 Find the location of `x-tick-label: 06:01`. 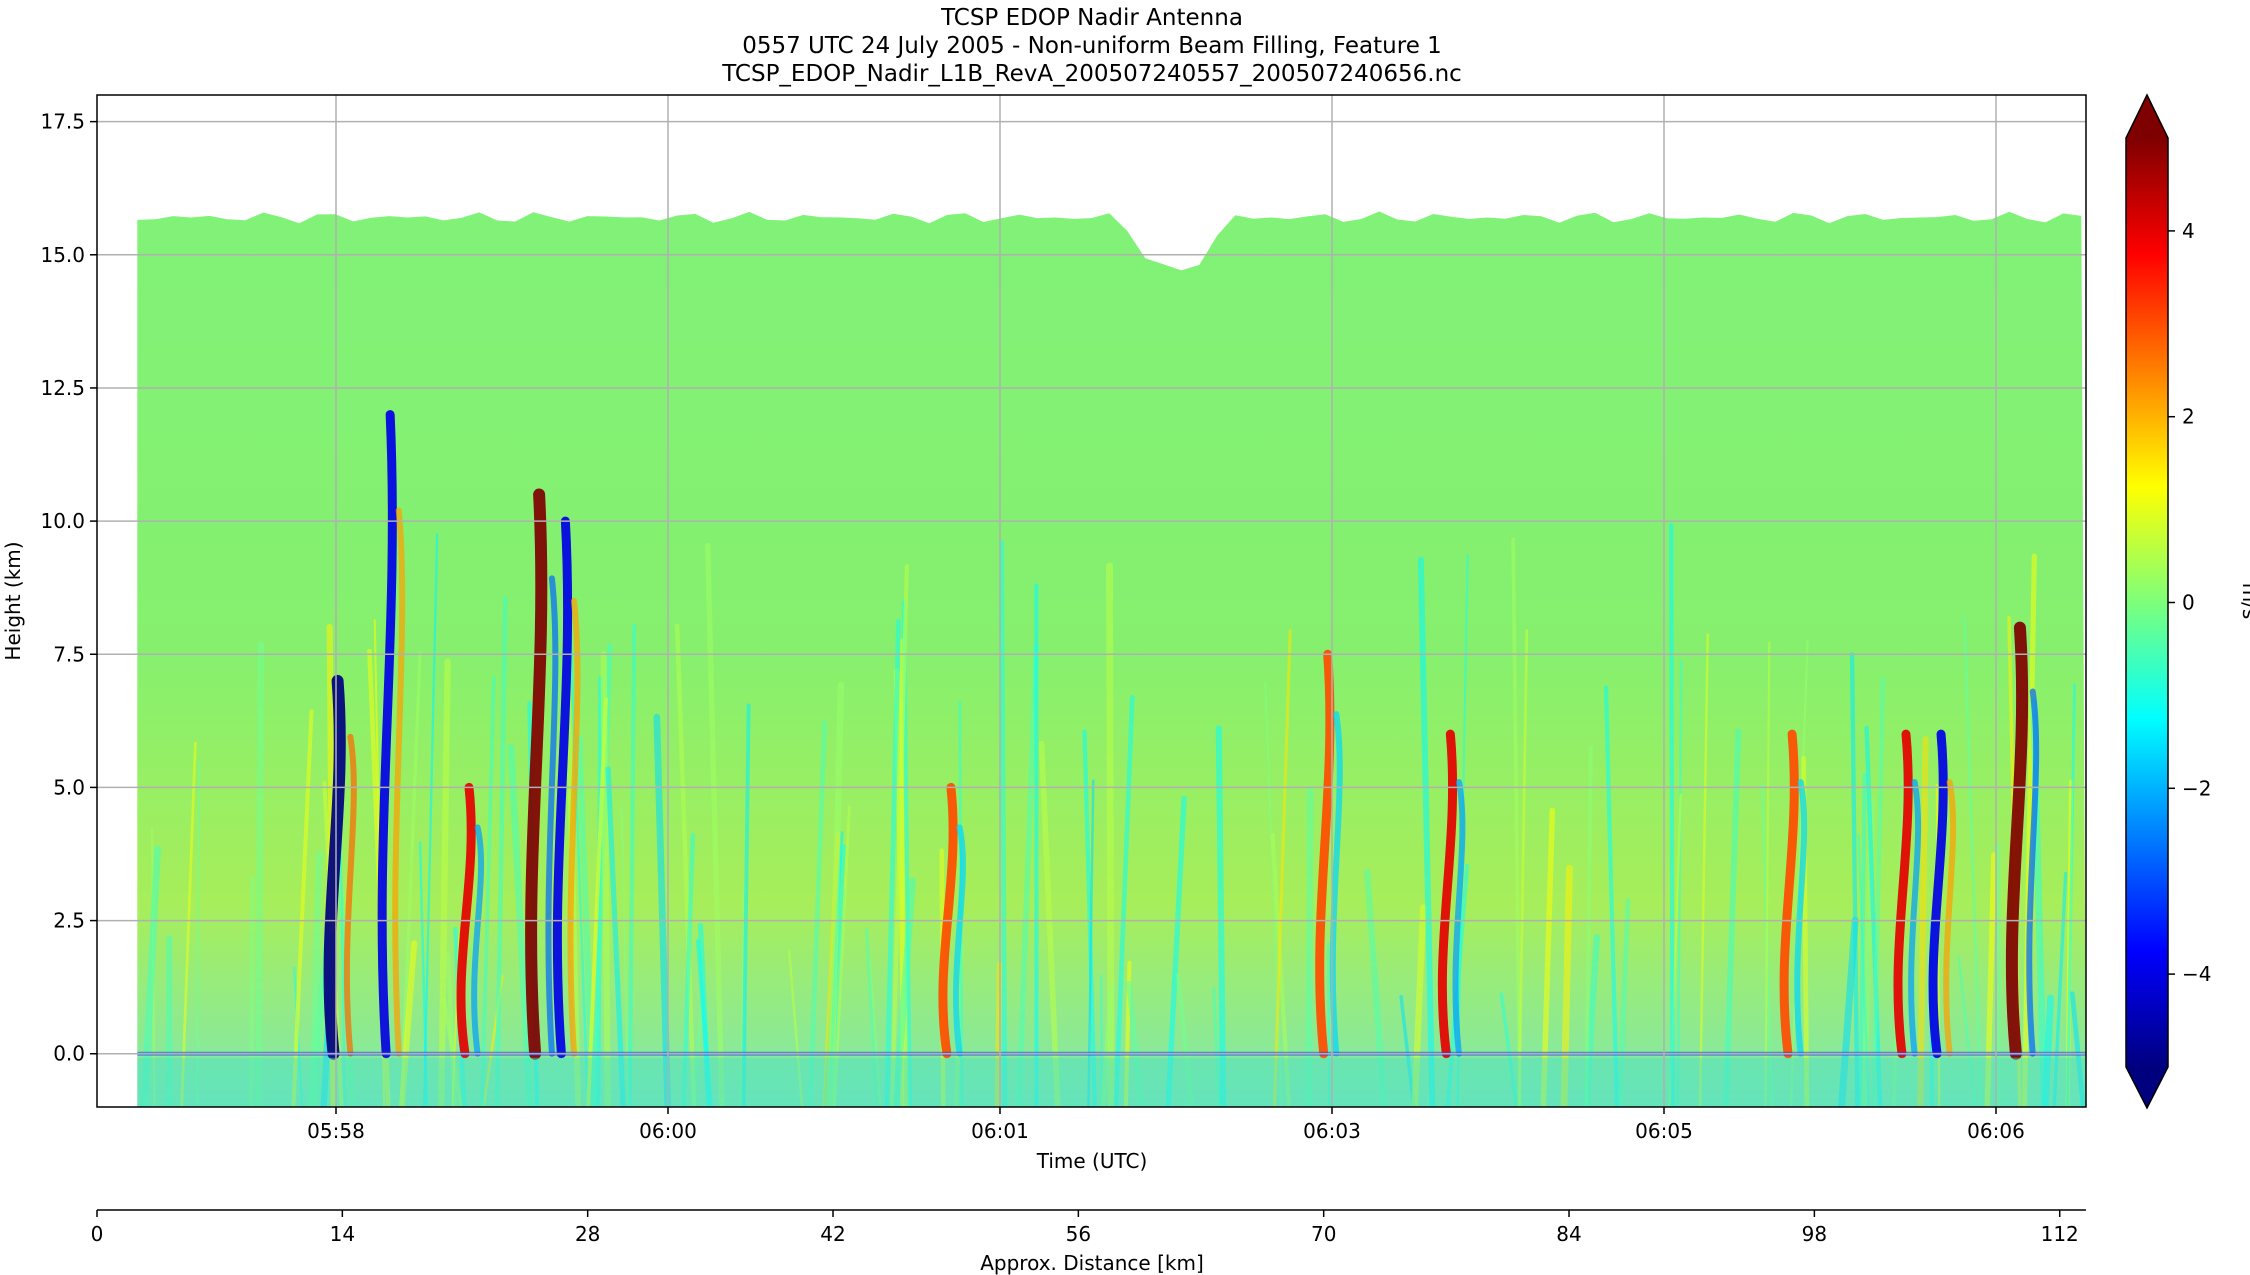

x-tick-label: 06:01 is located at coordinates (1000, 1131).